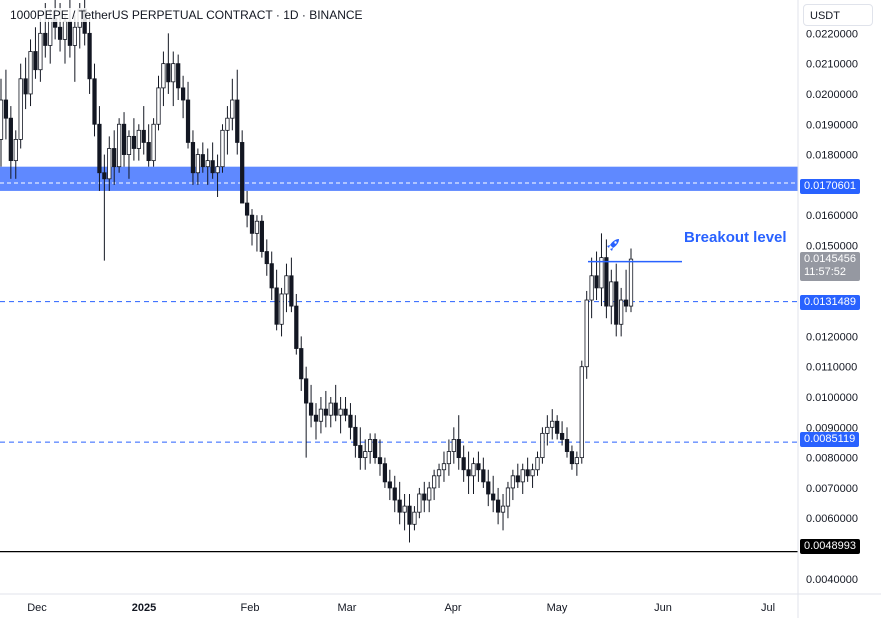  Describe the element at coordinates (832, 216) in the screenshot. I see `y-tick-label-5: 0.0160000` at that location.